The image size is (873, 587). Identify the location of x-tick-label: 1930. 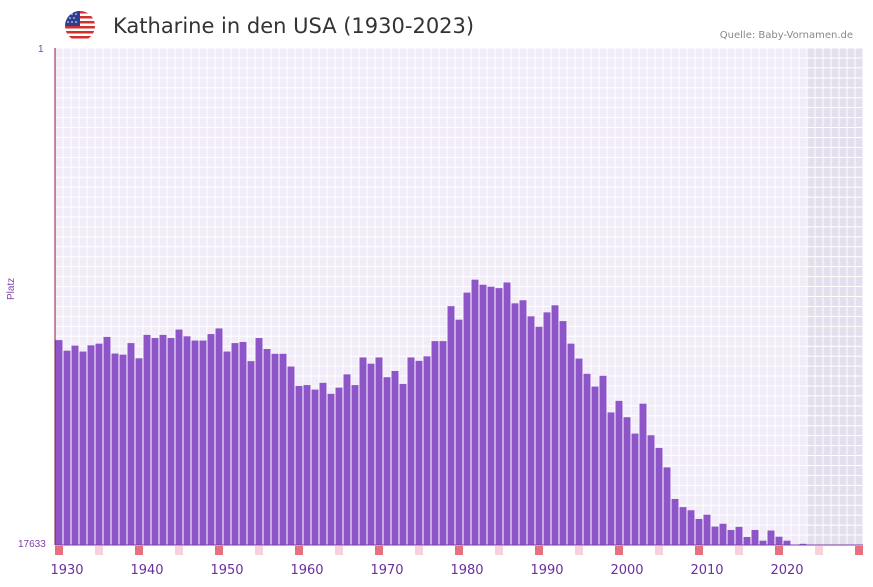
(66, 570).